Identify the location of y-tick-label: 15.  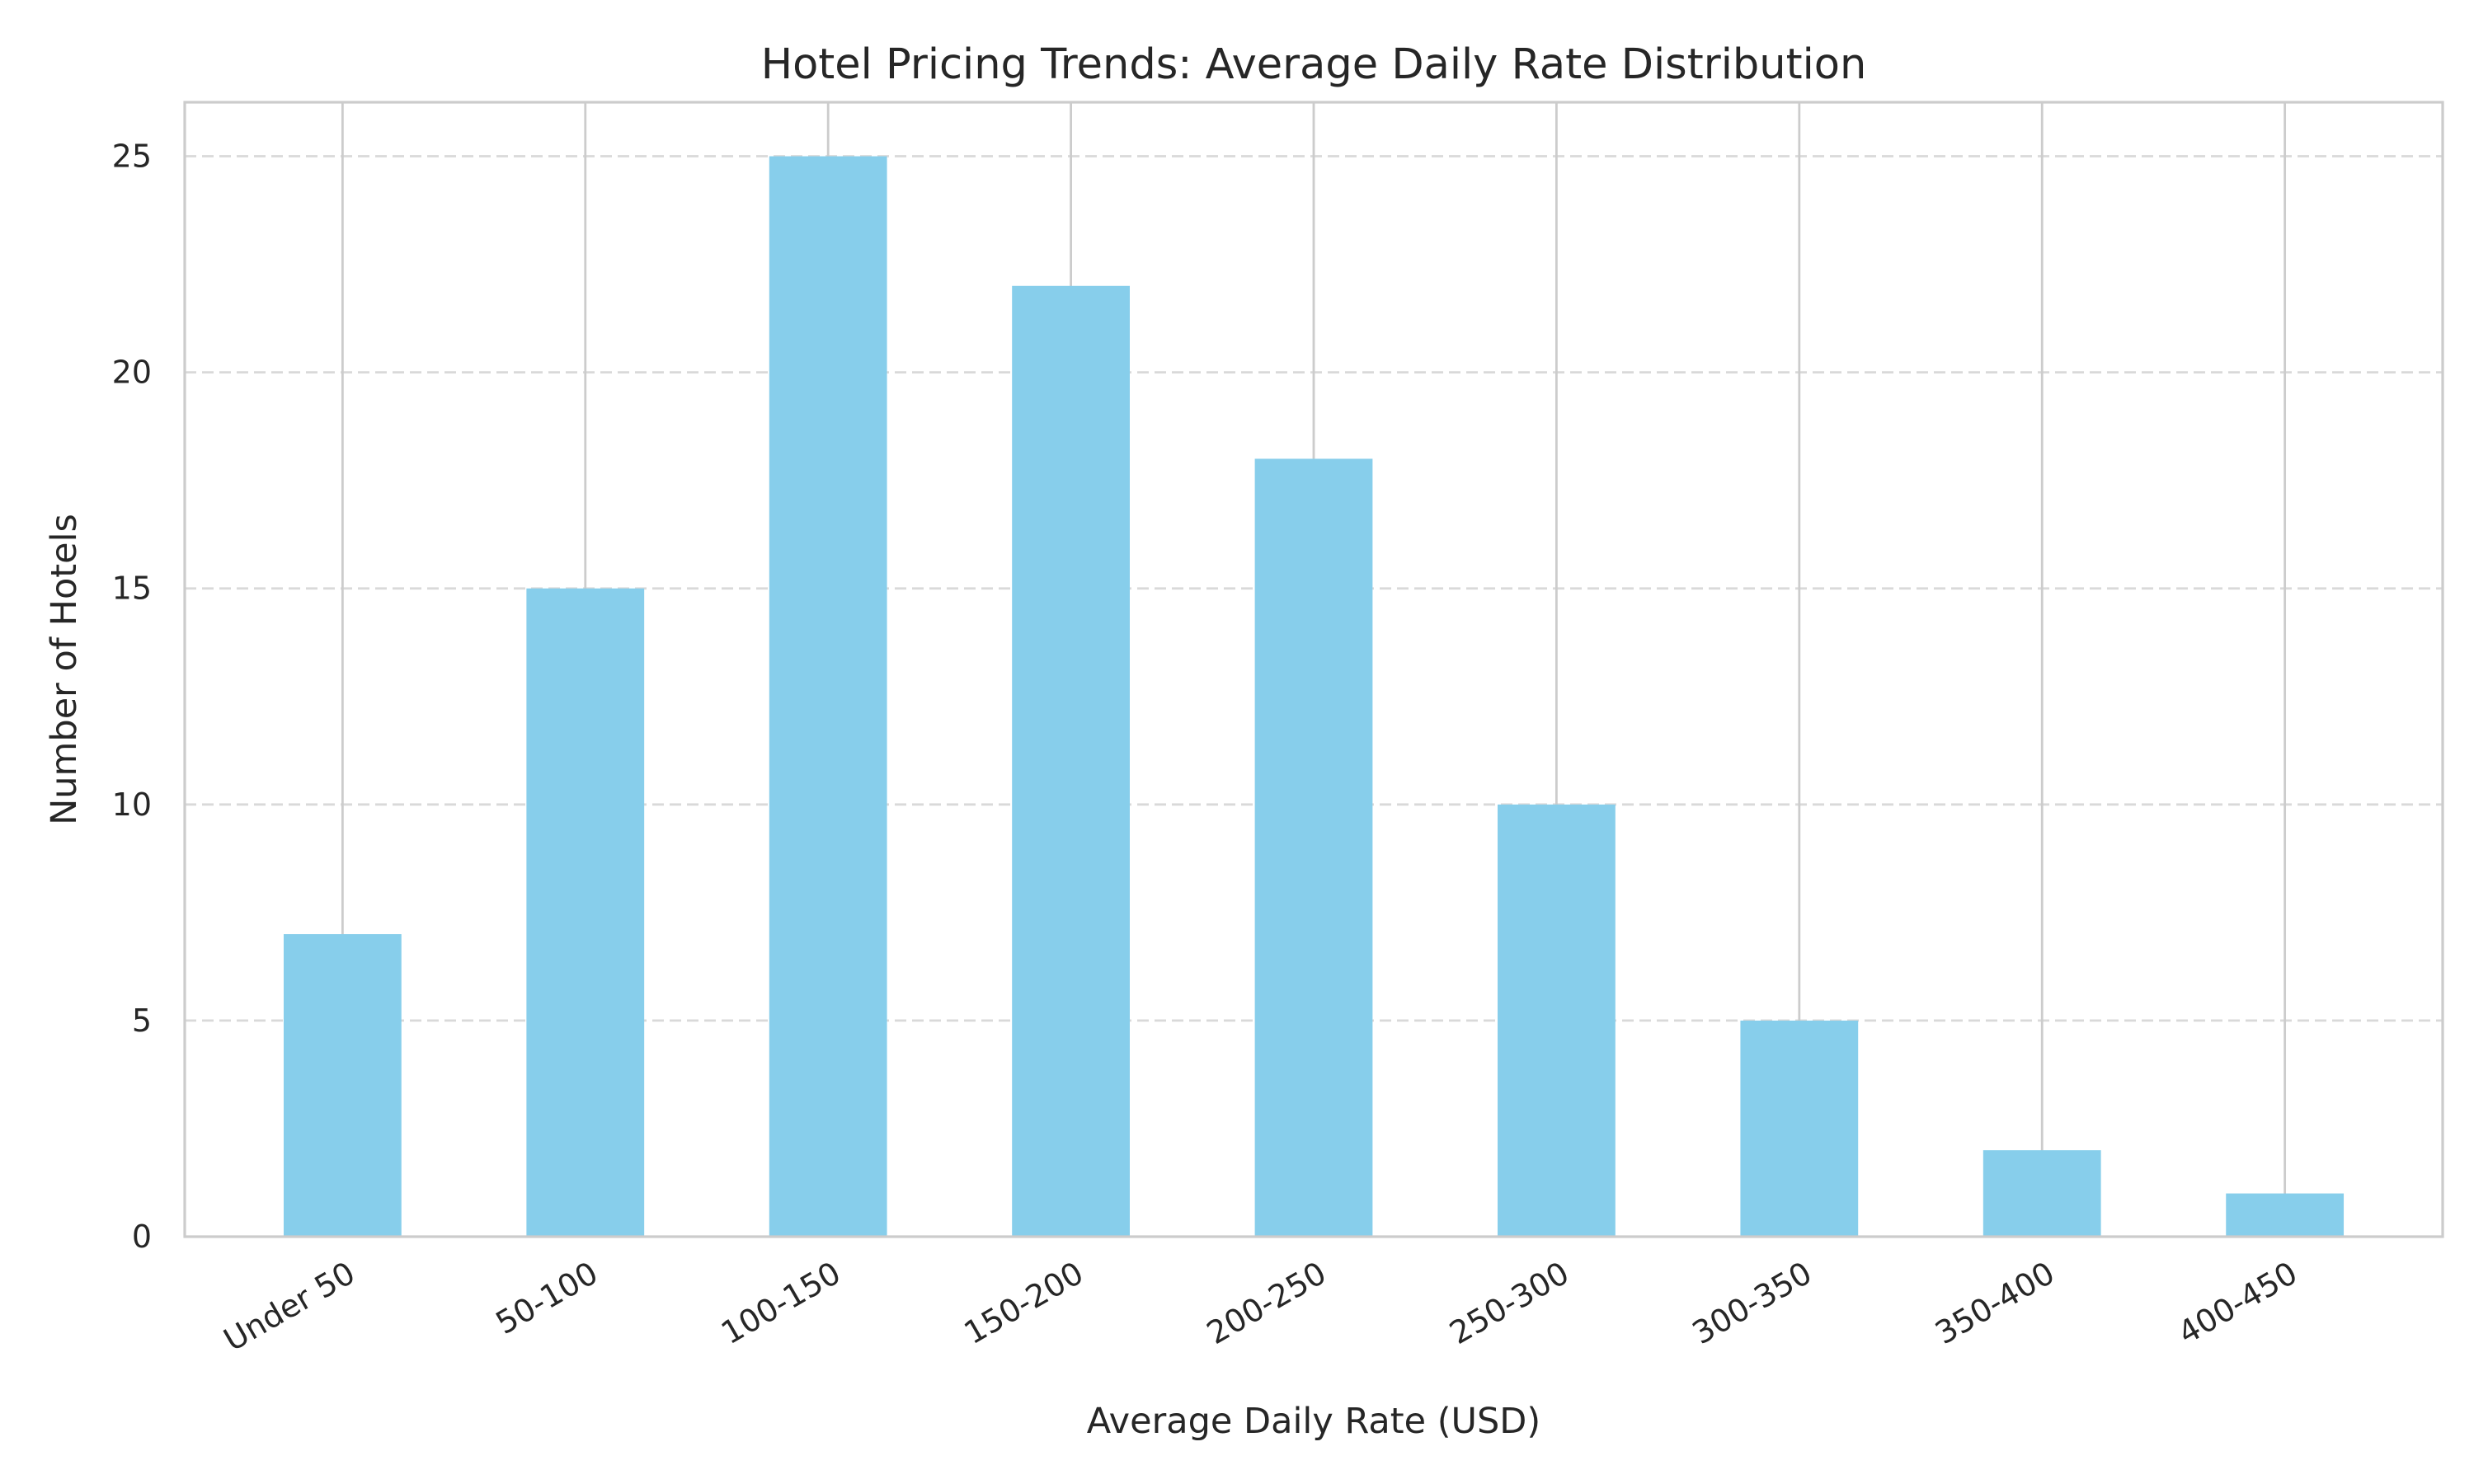
(132, 589).